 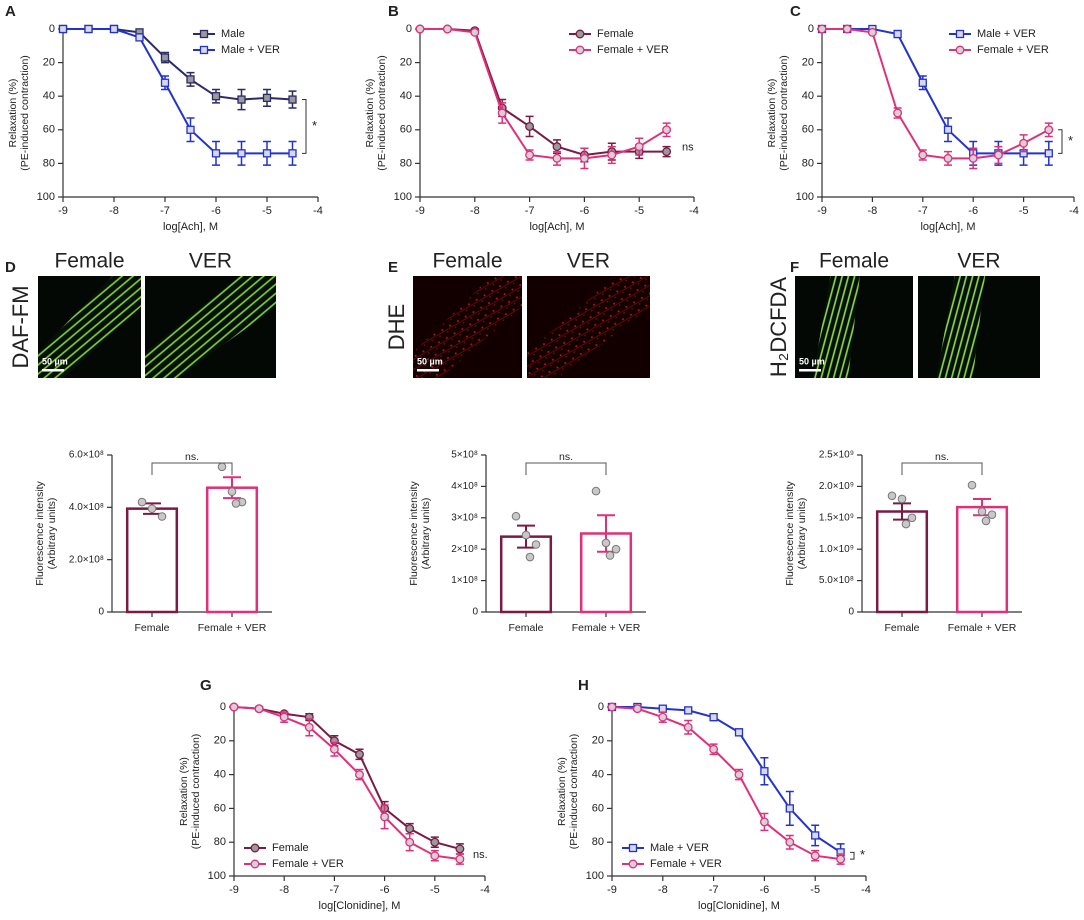 I want to click on y-tick-label: 4.0×10⁸, so click(x=86, y=507).